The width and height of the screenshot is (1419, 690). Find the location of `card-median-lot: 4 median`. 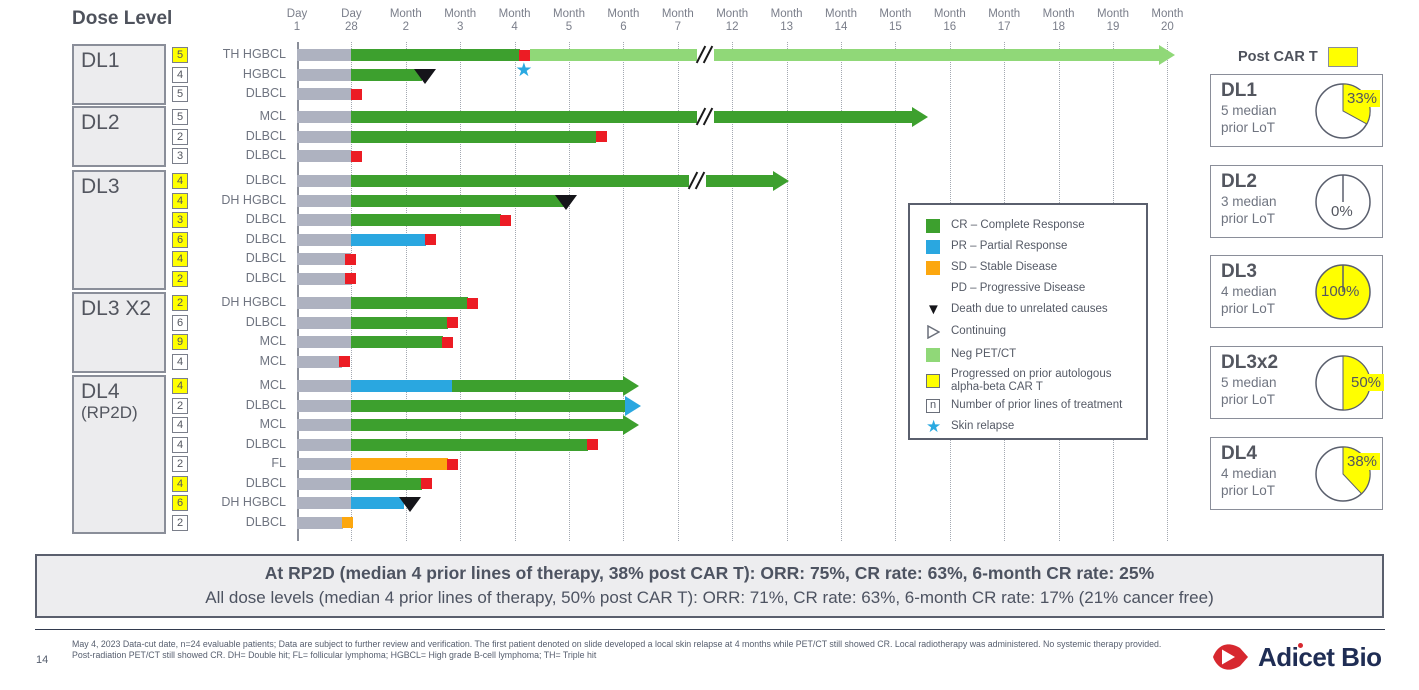

card-median-lot: 4 median is located at coordinates (1249, 473).